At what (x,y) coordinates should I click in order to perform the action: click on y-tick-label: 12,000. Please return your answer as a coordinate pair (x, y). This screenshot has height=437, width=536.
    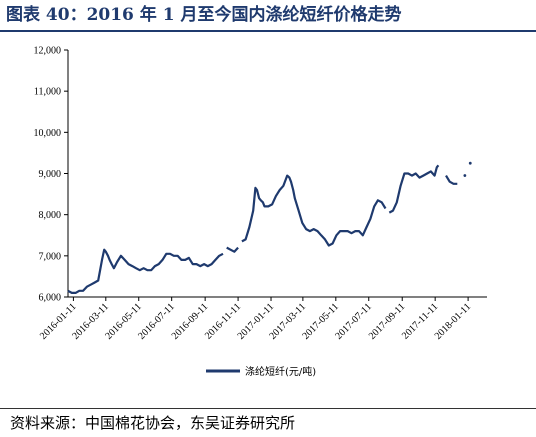
    Looking at the image, I should click on (48, 51).